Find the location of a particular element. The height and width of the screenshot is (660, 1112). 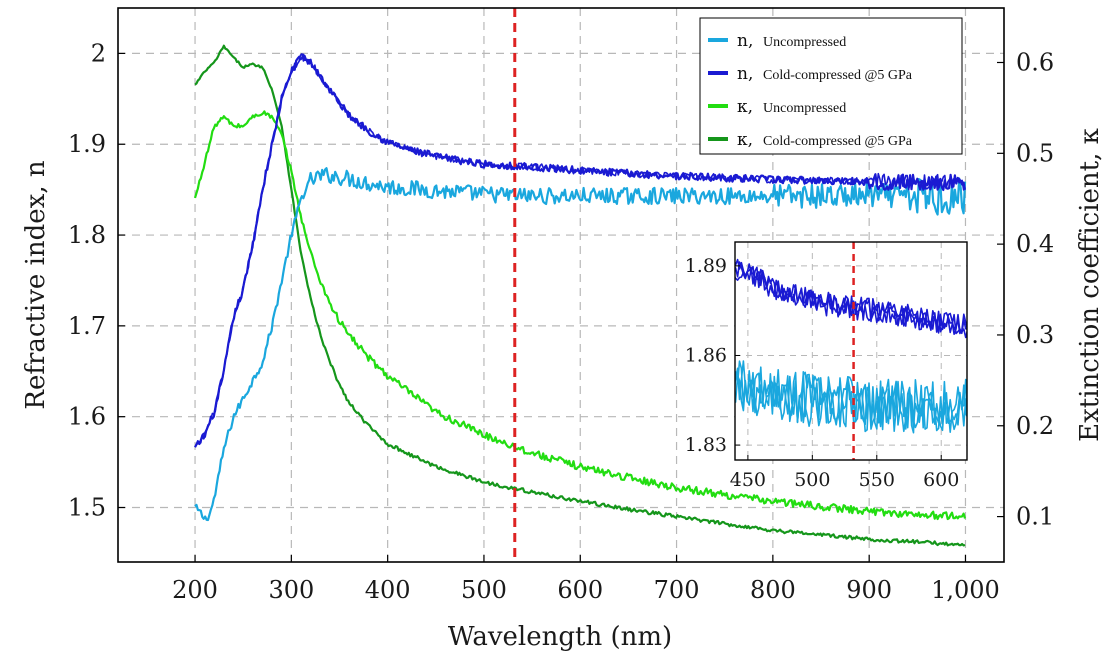

inset-grid is located at coordinates (851, 351).